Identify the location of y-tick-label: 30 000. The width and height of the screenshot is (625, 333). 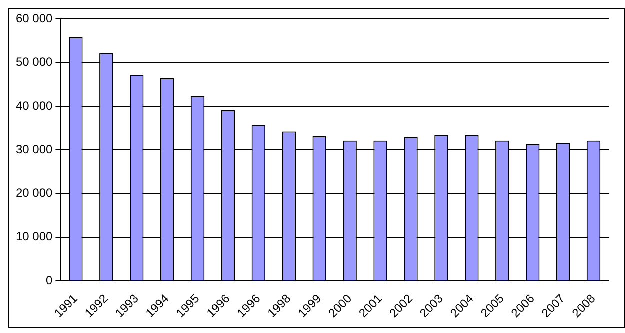
(35, 149).